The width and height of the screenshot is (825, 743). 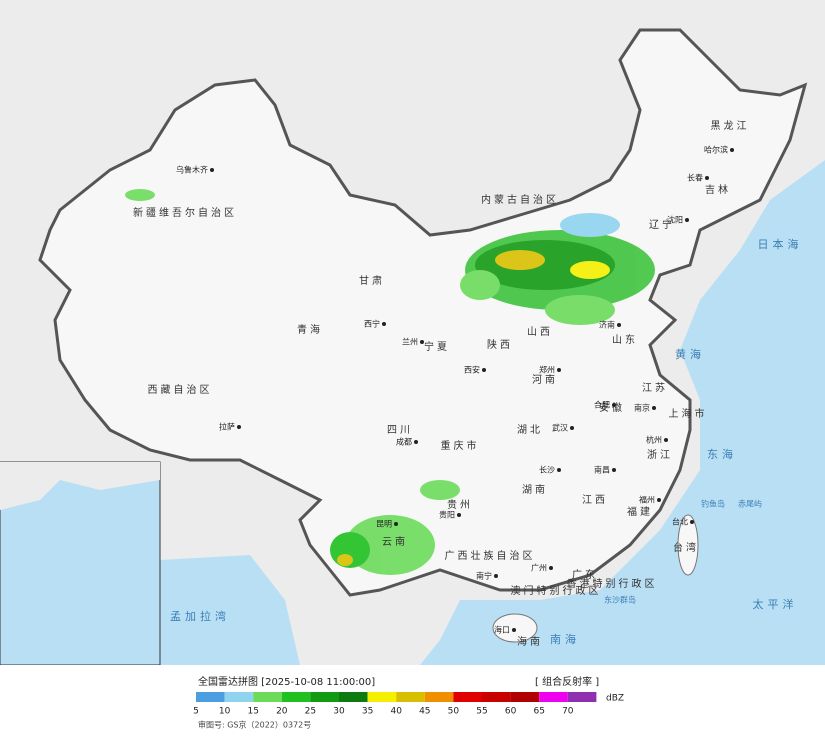 What do you see at coordinates (396, 712) in the screenshot?
I see `legend-label: 40` at bounding box center [396, 712].